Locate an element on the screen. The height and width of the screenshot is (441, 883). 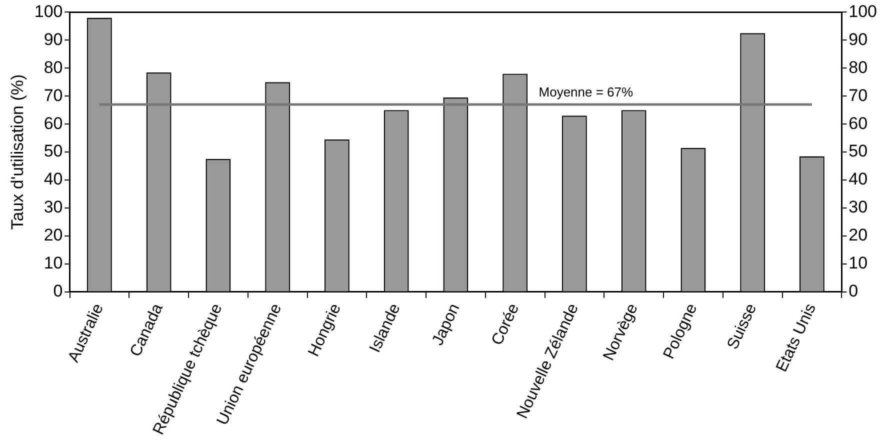
y-tick-label: 40 is located at coordinates (53, 179).